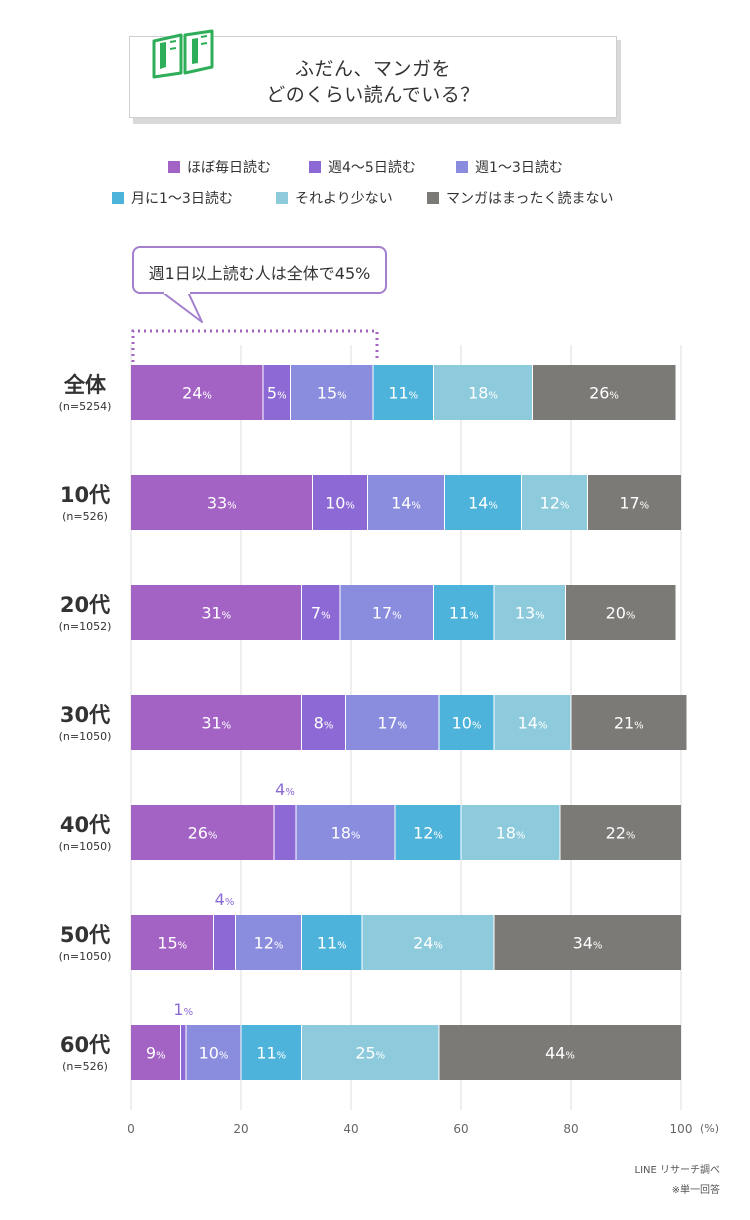 Image resolution: width=750 pixels, height=1220 pixels. I want to click on bar-value-label: 13%, so click(530, 613).